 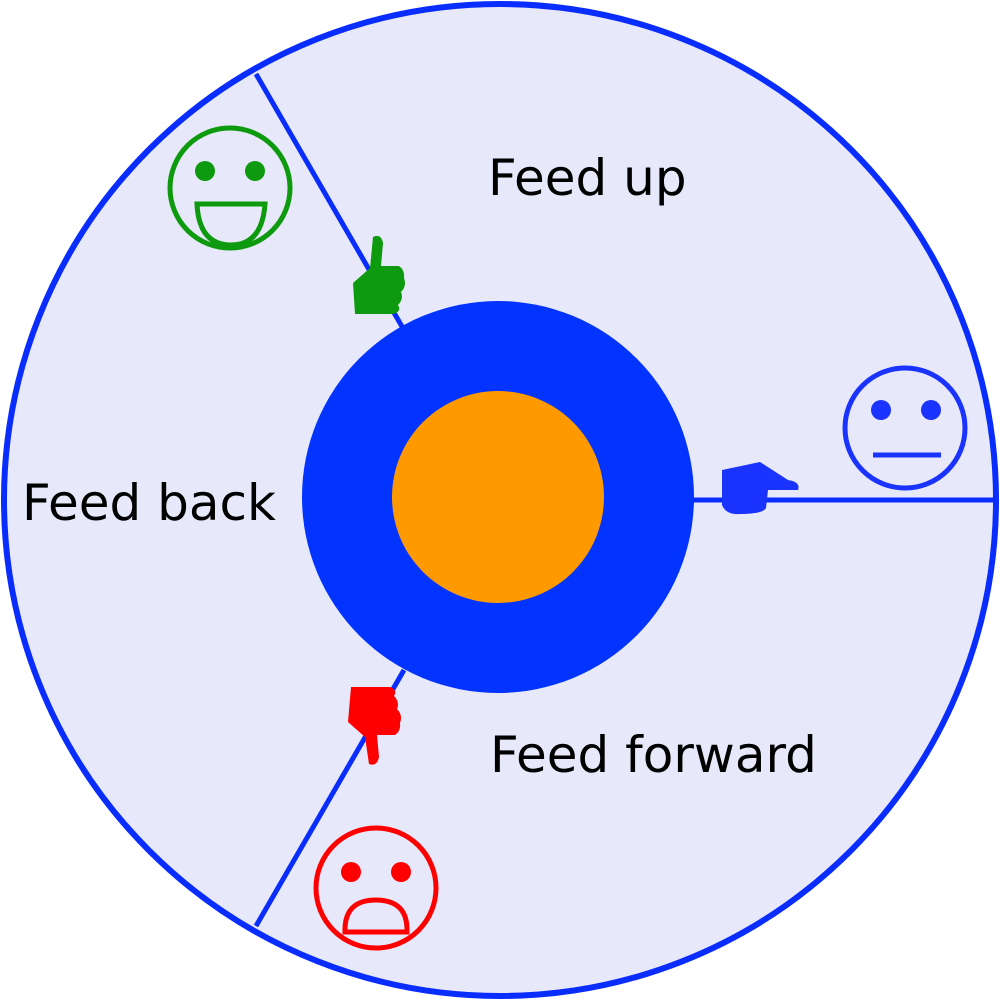 I want to click on thumbs-down-icon, so click(x=374, y=726).